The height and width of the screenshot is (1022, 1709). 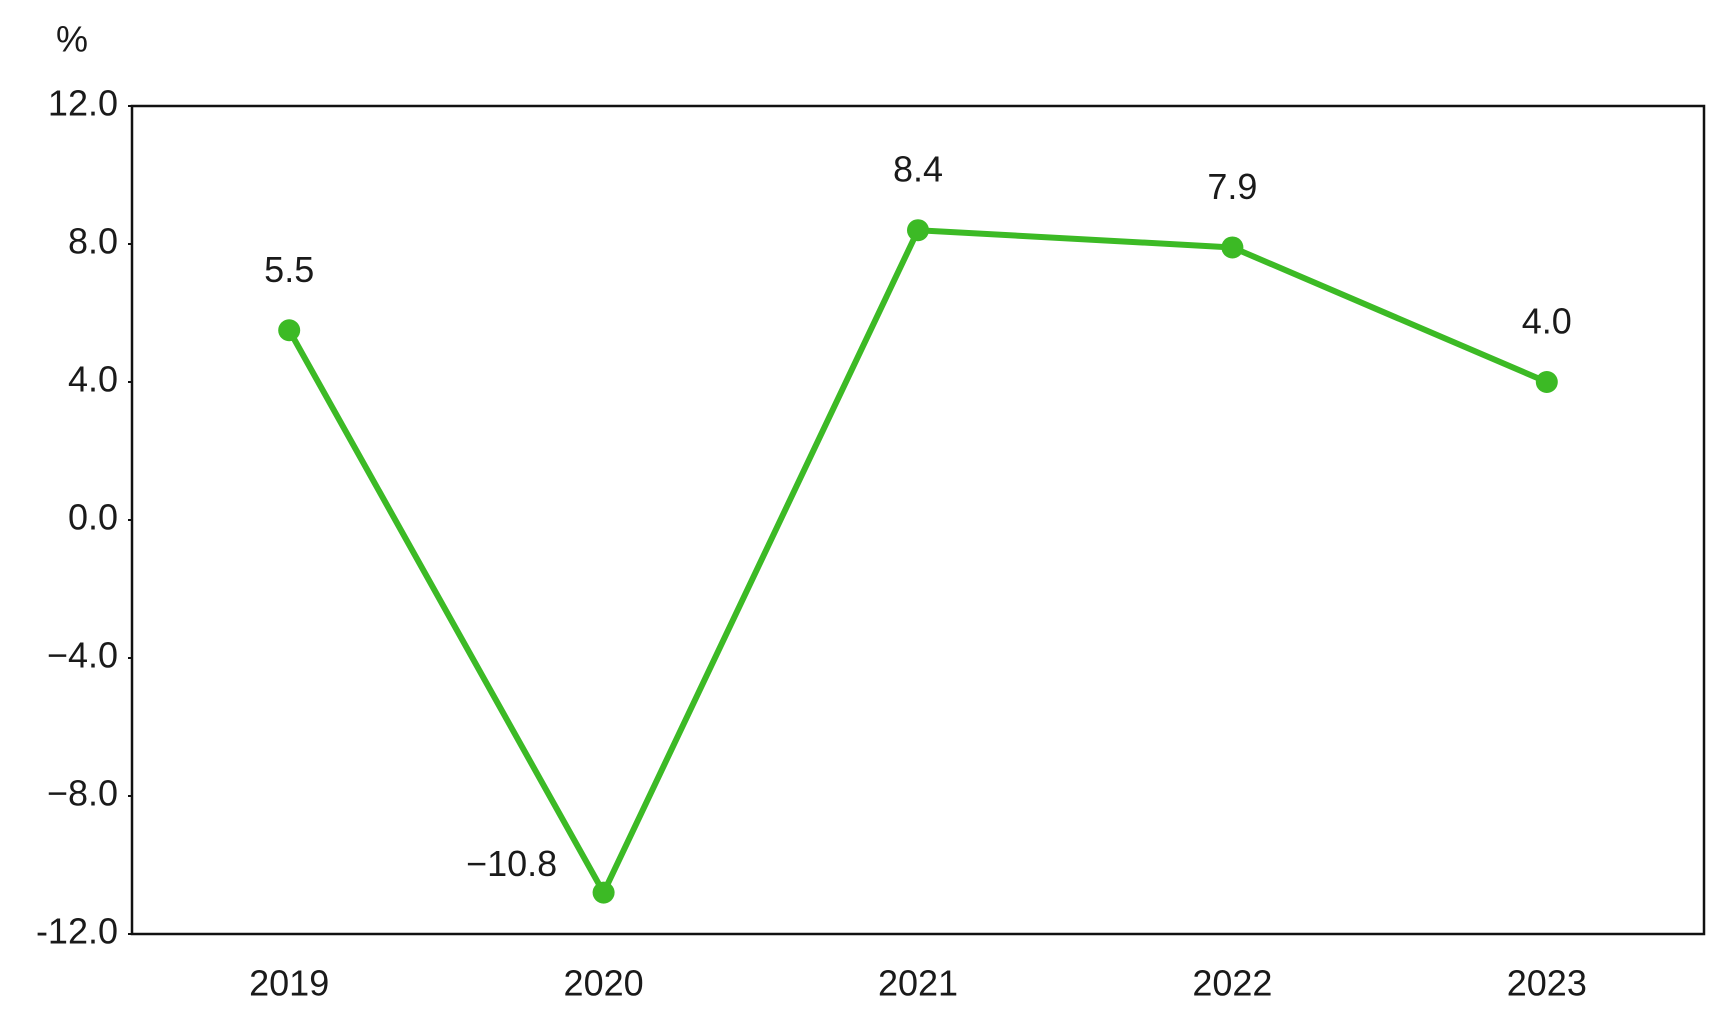 I want to click on y-tick-label: 8.0, so click(x=93, y=241).